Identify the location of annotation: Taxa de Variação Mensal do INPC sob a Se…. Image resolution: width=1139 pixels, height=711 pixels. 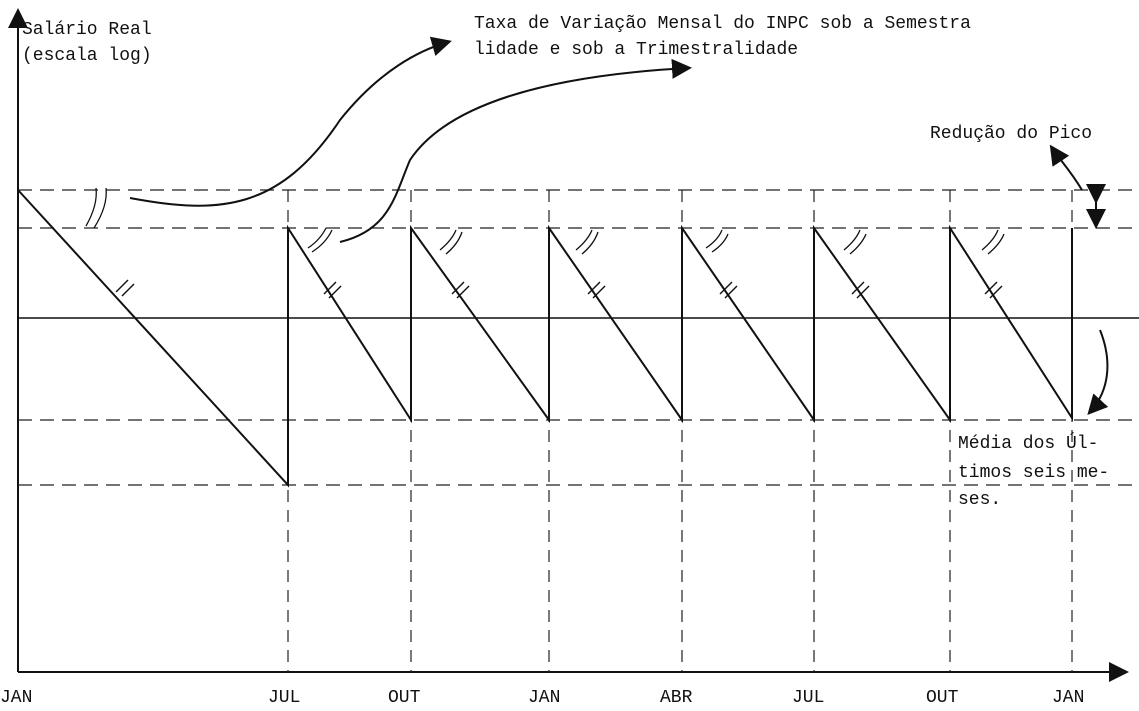
(722, 24).